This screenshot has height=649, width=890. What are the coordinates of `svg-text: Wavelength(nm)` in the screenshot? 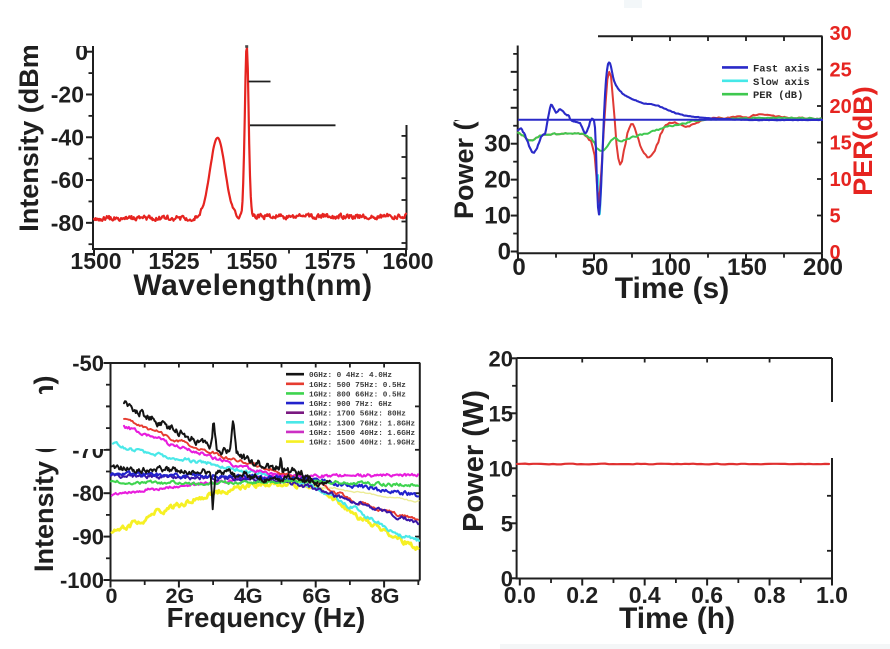 It's located at (252, 285).